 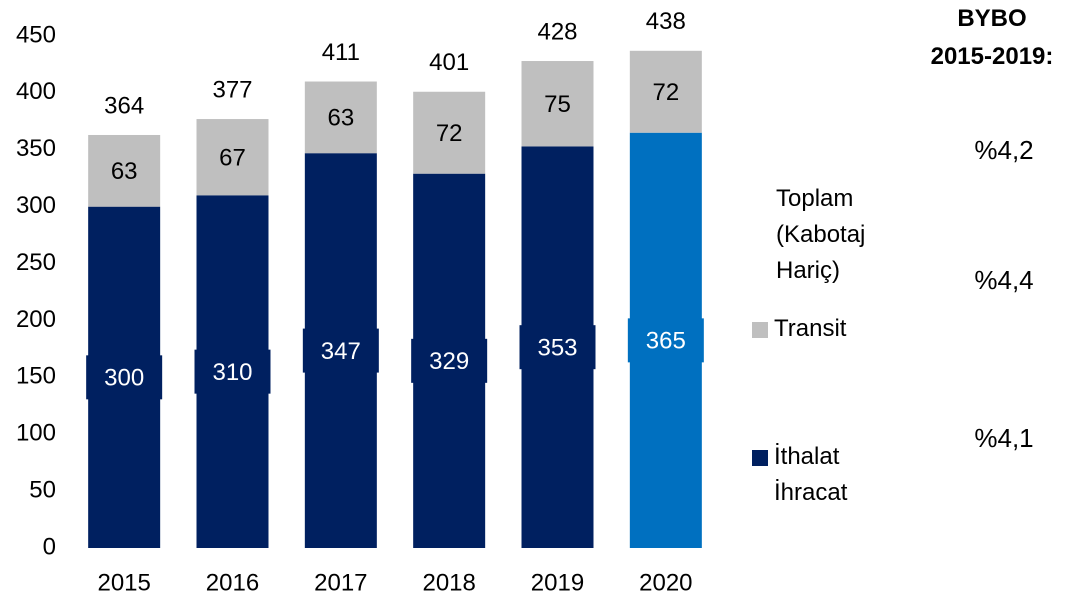 I want to click on total-label: 438, so click(x=666, y=21).